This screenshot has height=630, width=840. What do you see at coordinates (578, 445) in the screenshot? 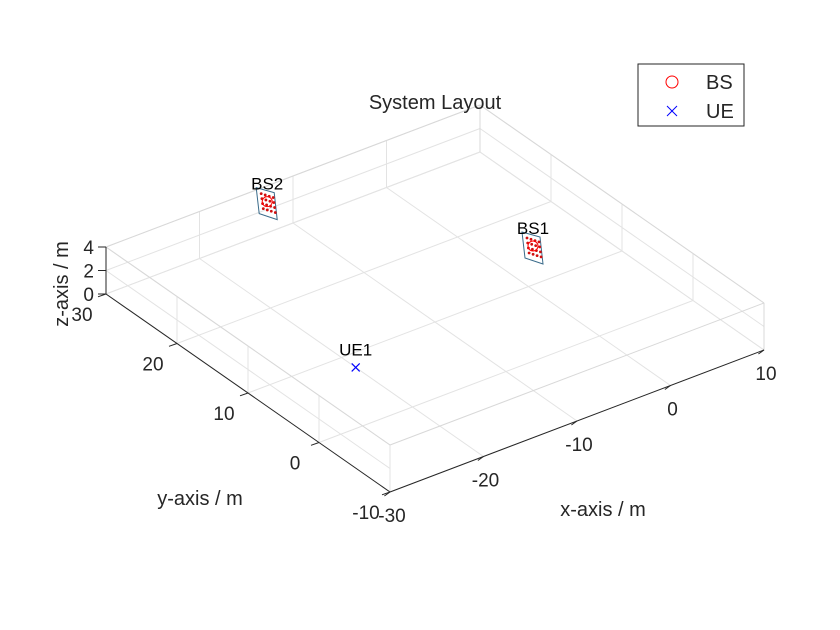
I see `x-tick-label: -10` at bounding box center [578, 445].